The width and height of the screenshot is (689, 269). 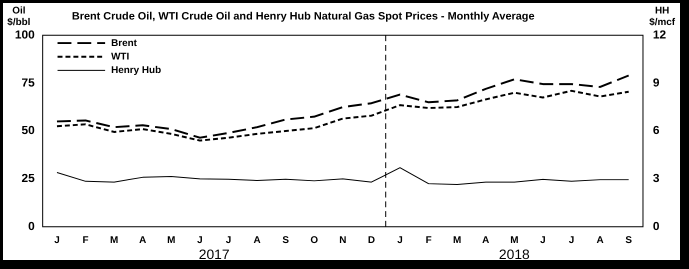 I want to click on chart-title: Brent Crude Oil, WTI Crude Oil and Henry Hub Natural Gas Spot Prices - Monthly Average, so click(x=303, y=16).